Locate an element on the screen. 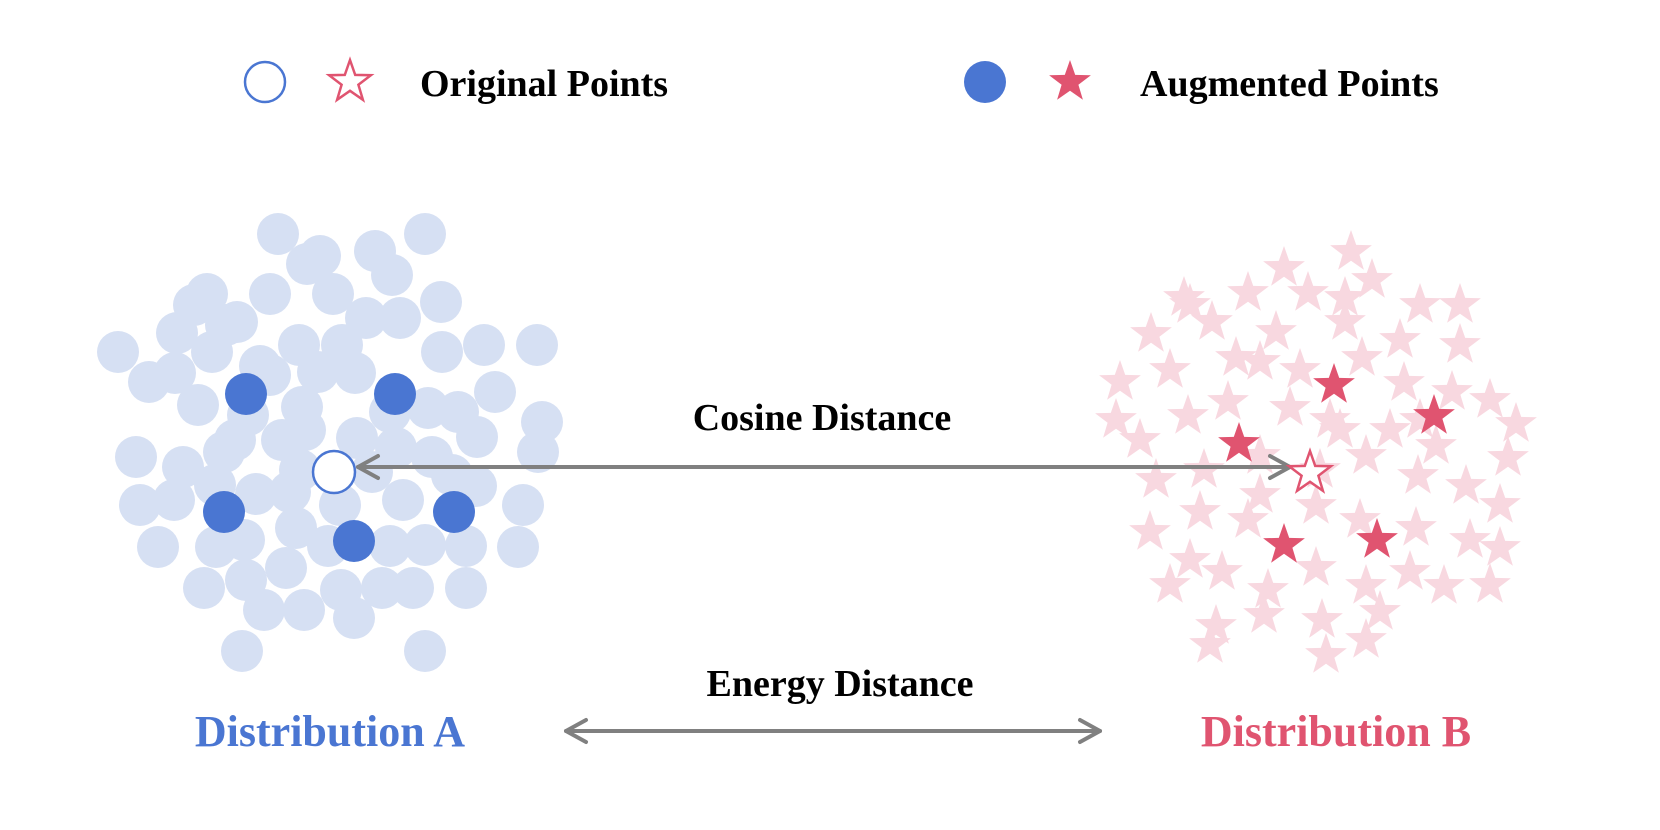 Image resolution: width=1660 pixels, height=830 pixels. legend-augmented-circle-icon is located at coordinates (985, 82).